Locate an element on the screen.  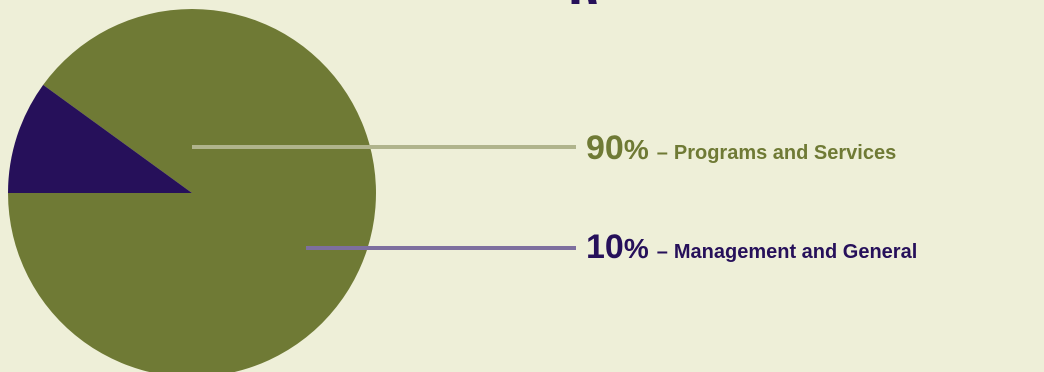
legend-label-programs: 90% – Programs and Services is located at coordinates (741, 148).